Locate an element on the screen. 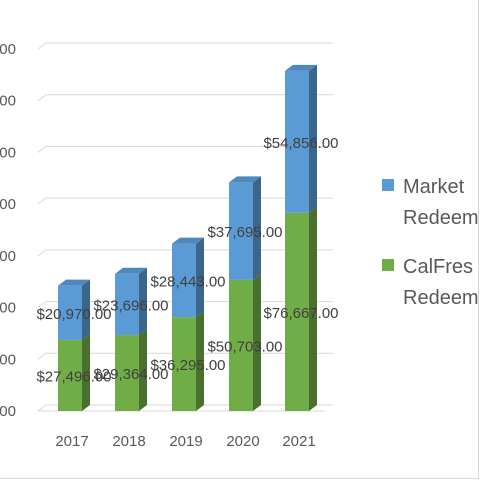 The image size is (480, 485). data-label: $29,364.00 is located at coordinates (130, 374).